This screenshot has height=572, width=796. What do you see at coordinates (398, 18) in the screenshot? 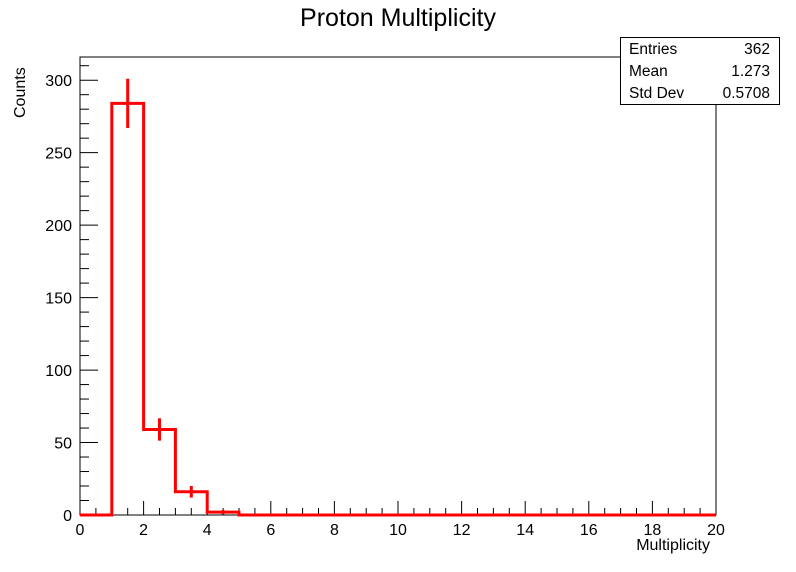
I see `chart-title: Proton Multiplicity` at bounding box center [398, 18].